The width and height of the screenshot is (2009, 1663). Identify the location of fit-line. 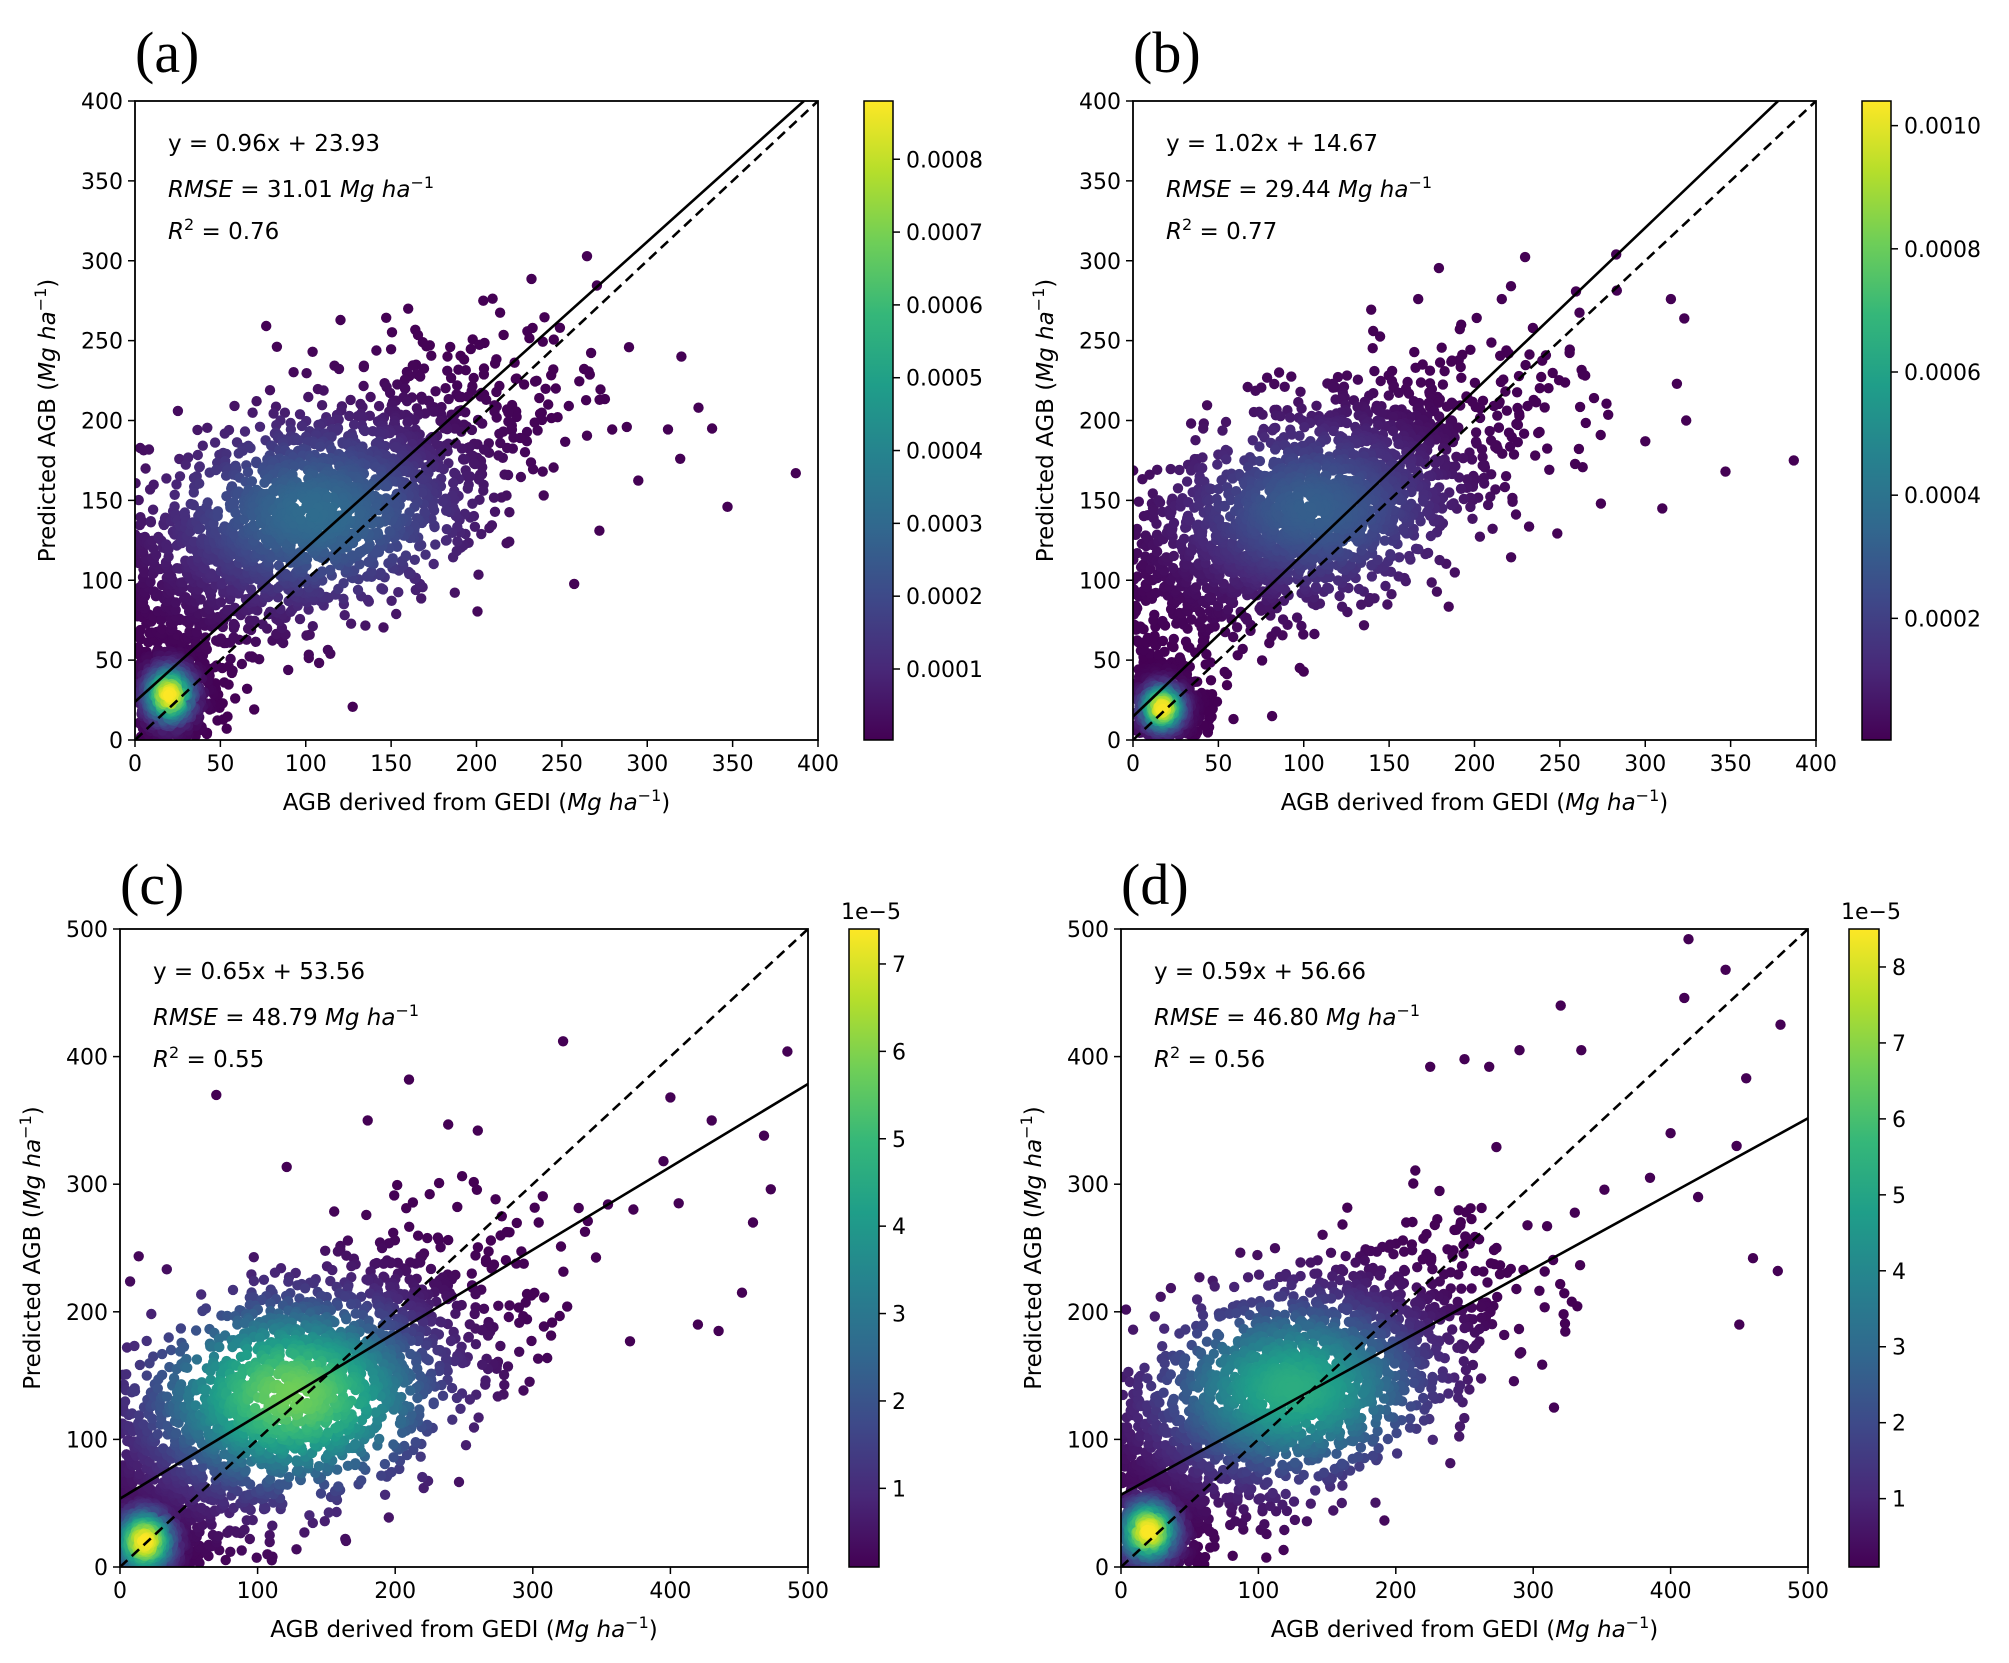
(470, 402).